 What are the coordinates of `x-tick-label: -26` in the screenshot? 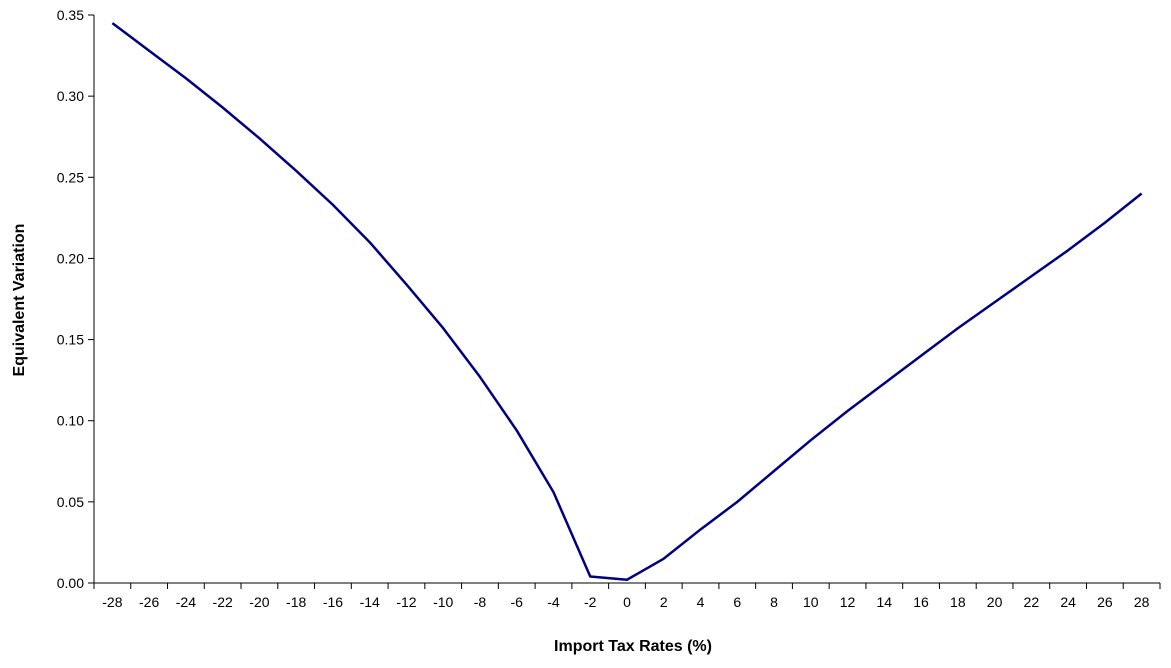 It's located at (149, 602).